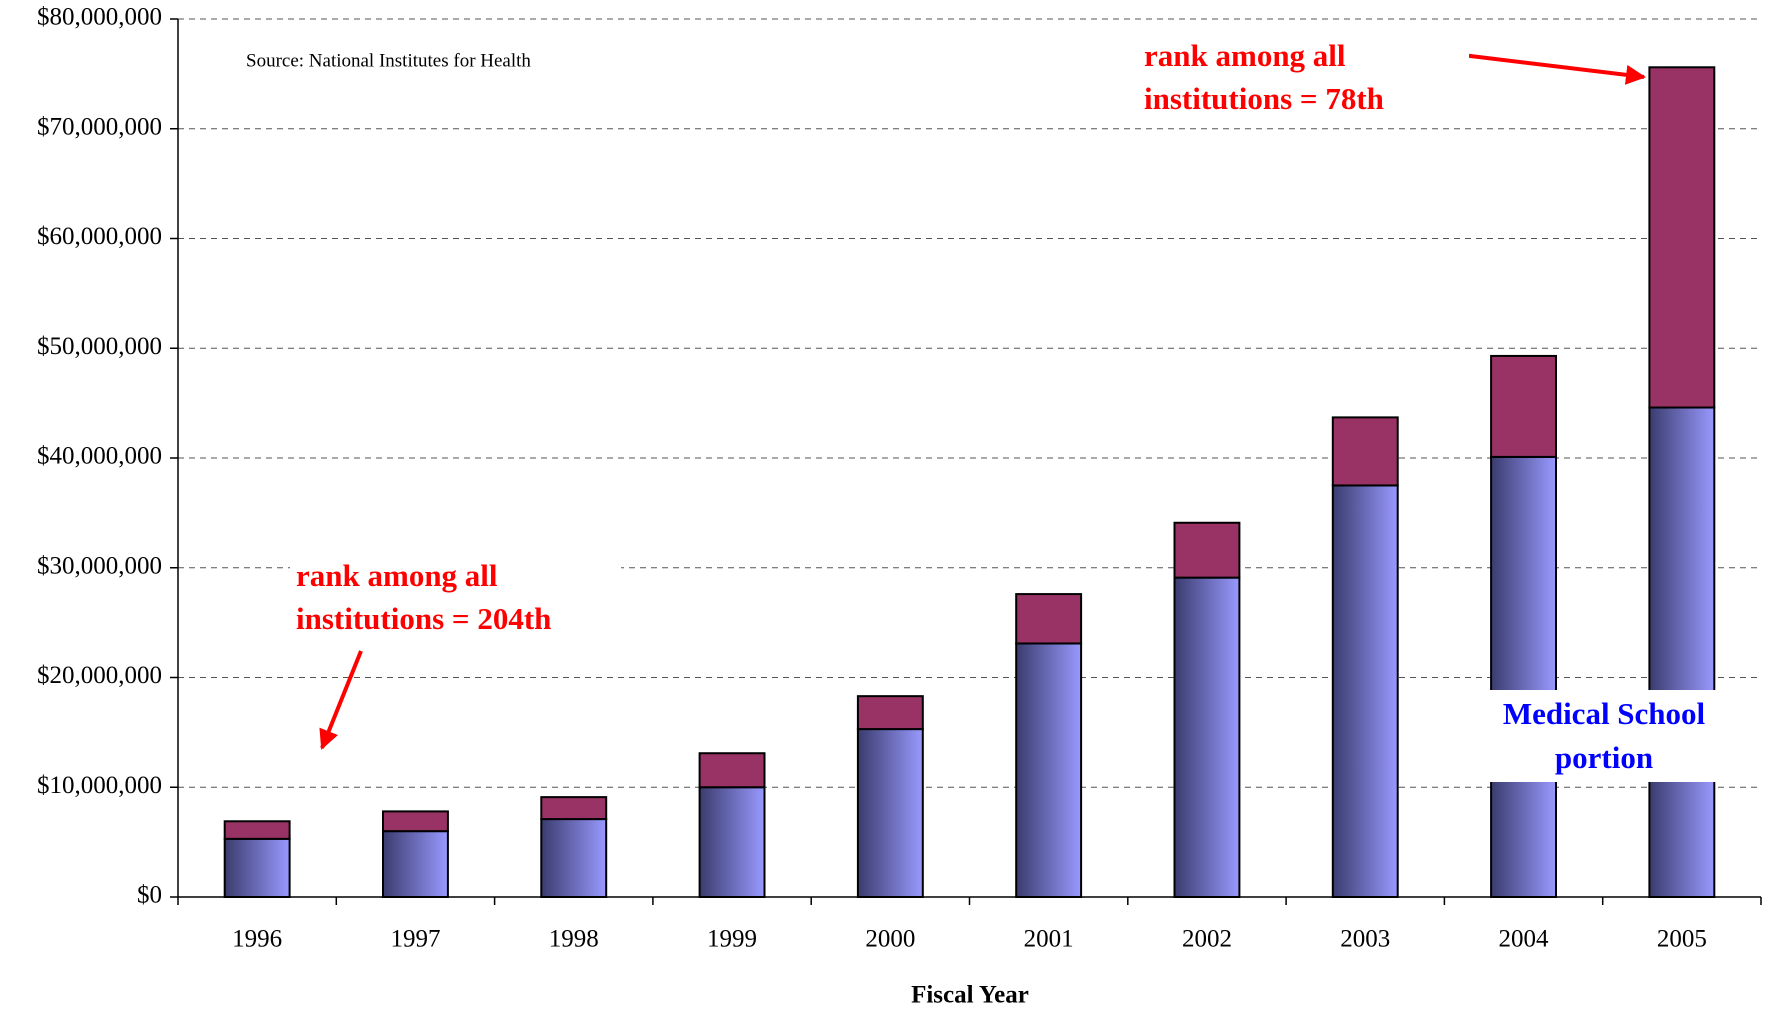 The width and height of the screenshot is (1767, 1010). Describe the element at coordinates (970, 995) in the screenshot. I see `x-axis-title: Fiscal Year` at that location.